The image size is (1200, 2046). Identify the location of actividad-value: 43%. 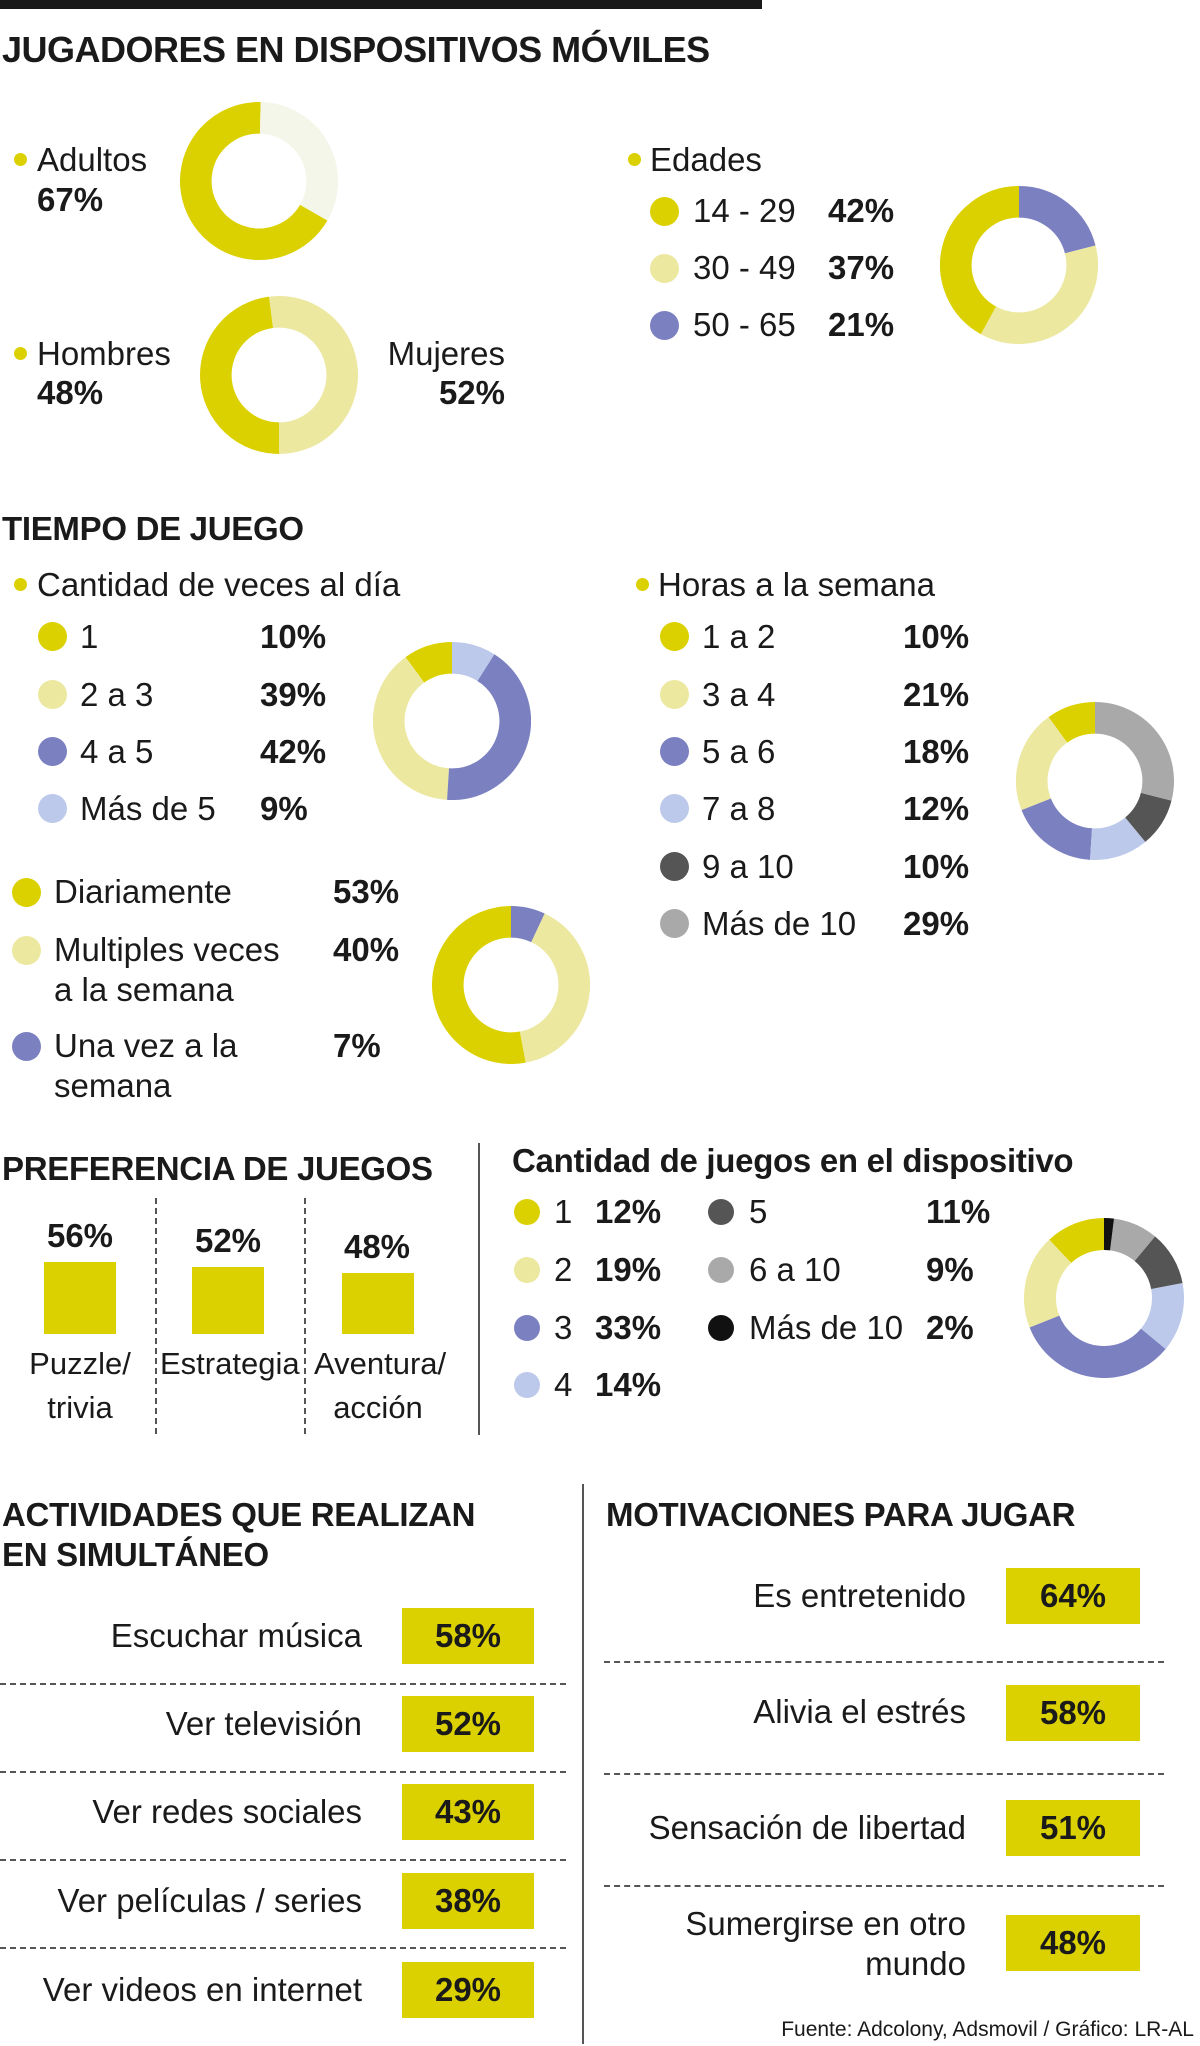
(468, 1812).